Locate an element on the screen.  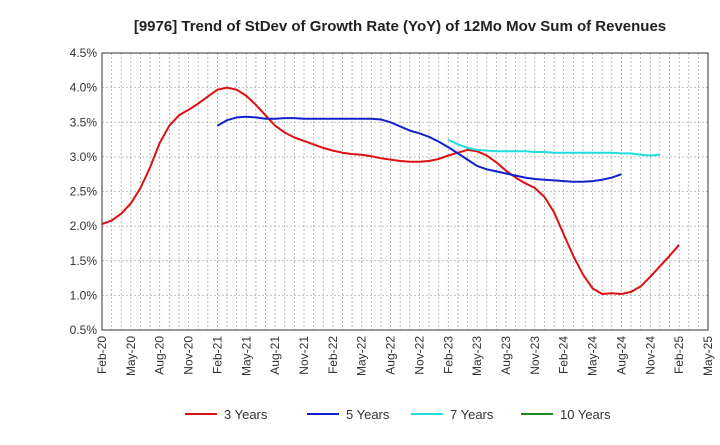
y-tick-label: 2.0% is located at coordinates (84, 226).